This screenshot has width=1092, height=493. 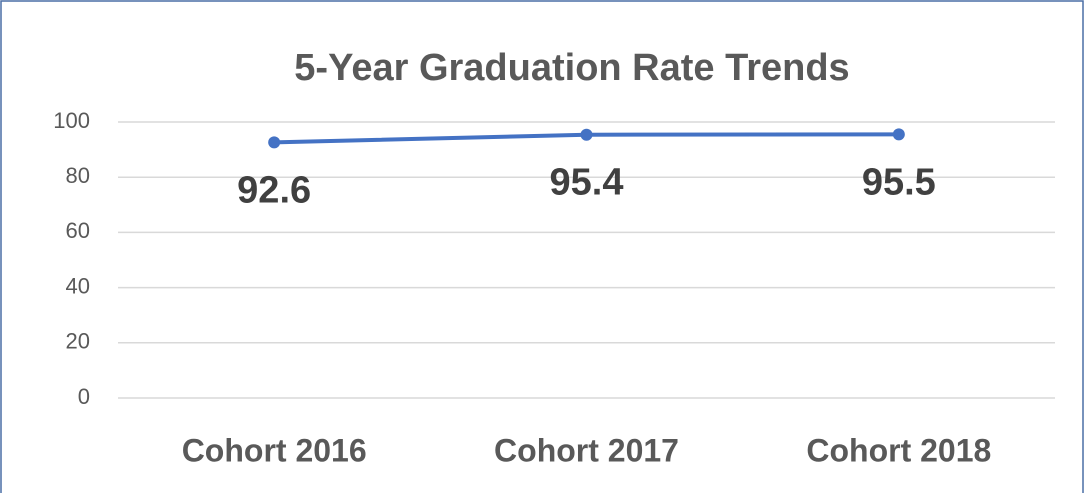 What do you see at coordinates (84, 396) in the screenshot?
I see `y-tick-label: 0` at bounding box center [84, 396].